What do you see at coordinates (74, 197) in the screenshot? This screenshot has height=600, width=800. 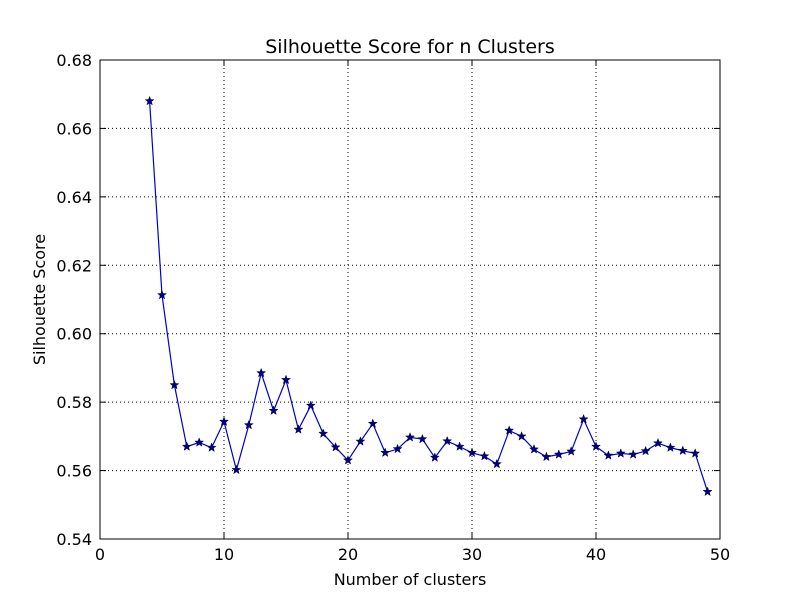 I see `y-tick-label: 0.64` at bounding box center [74, 197].